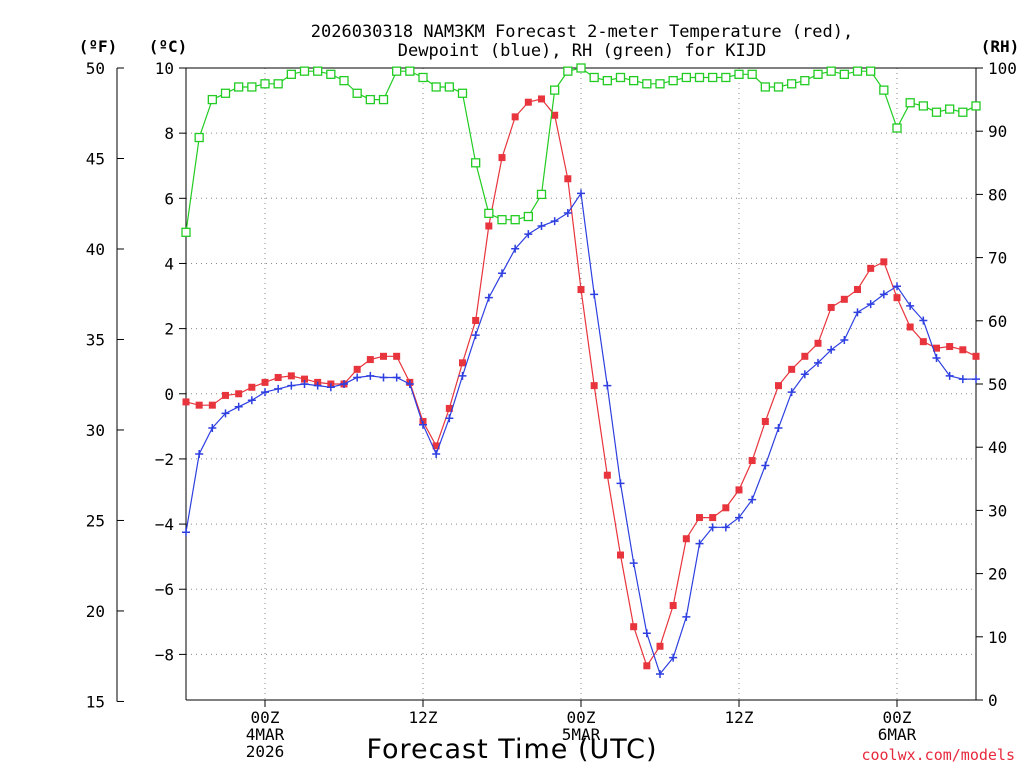  I want to click on rh-tick-label: 20, so click(997, 574).